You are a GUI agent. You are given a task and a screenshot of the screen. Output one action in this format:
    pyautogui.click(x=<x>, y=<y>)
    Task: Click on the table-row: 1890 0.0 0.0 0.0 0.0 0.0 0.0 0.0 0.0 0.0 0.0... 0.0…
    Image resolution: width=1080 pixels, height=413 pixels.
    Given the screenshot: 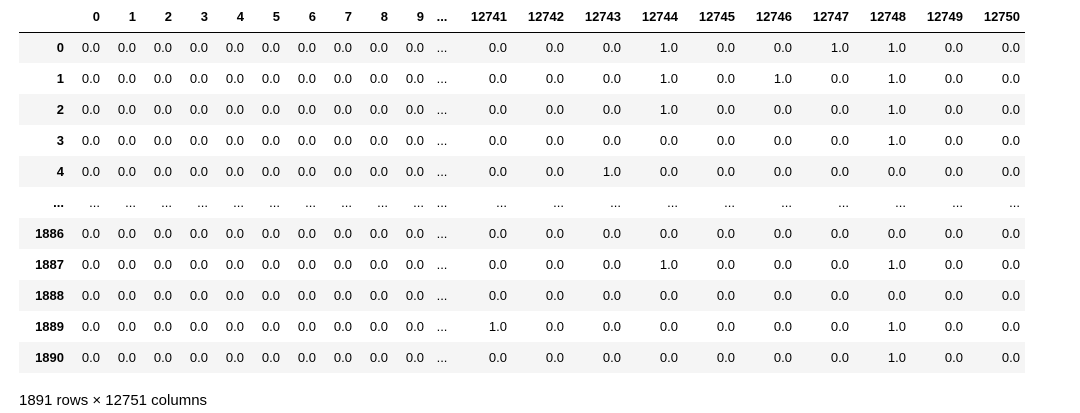 What is the action you would take?
    pyautogui.click(x=522, y=357)
    